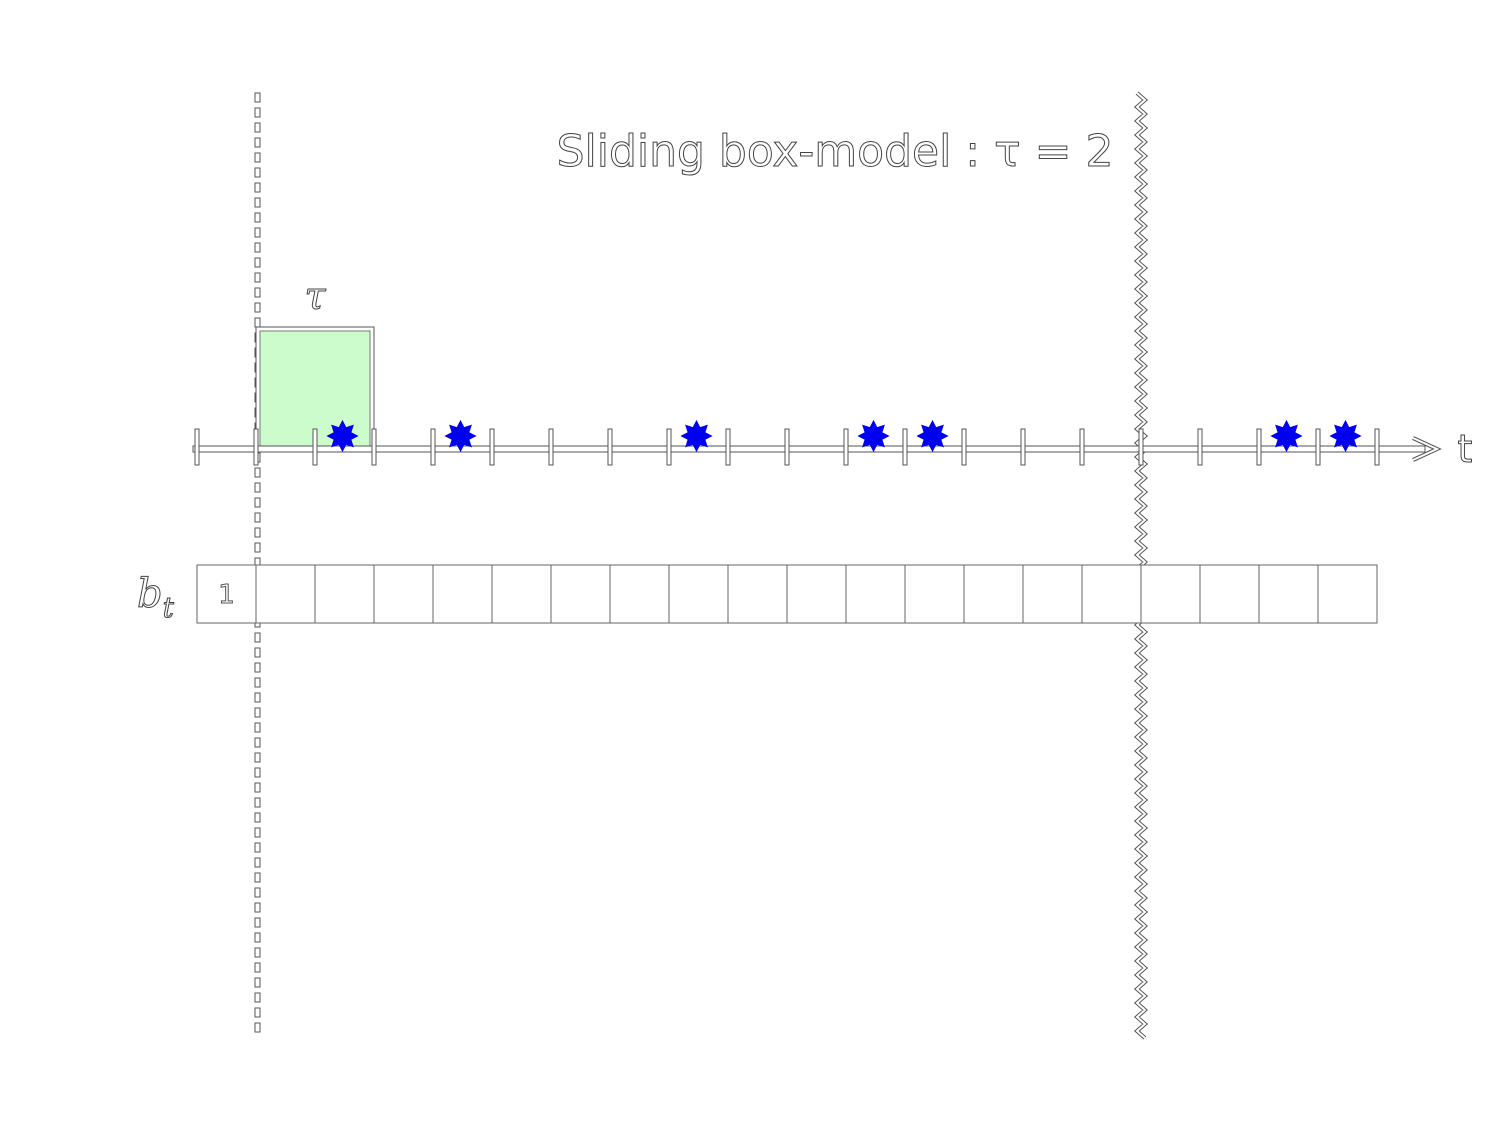 The height and width of the screenshot is (1134, 1512). What do you see at coordinates (1426, 449) in the screenshot?
I see `axis-arrowhead-core` at bounding box center [1426, 449].